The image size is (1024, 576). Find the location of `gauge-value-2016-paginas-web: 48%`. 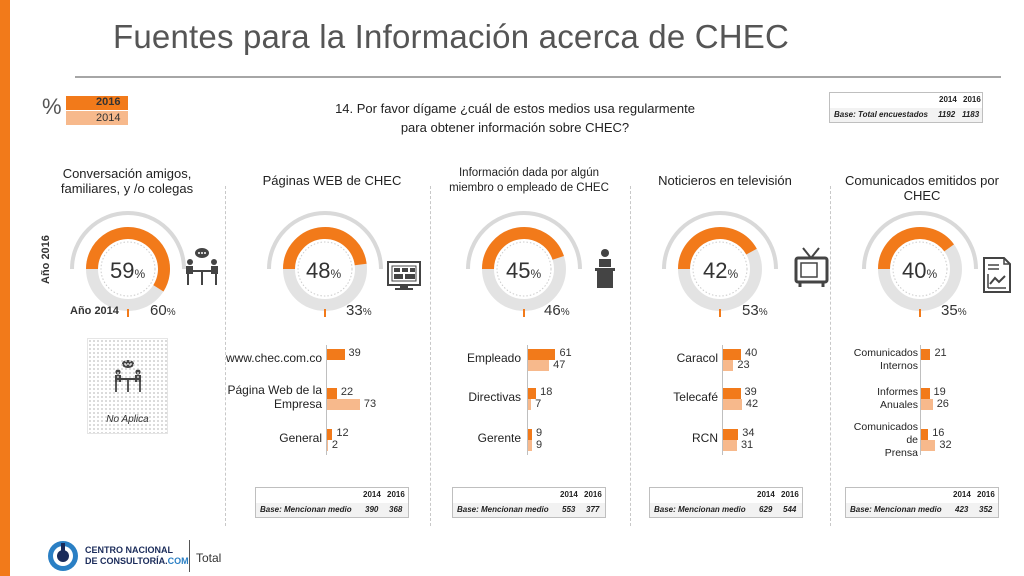

gauge-value-2016-paginas-web: 48% is located at coordinates (324, 270).